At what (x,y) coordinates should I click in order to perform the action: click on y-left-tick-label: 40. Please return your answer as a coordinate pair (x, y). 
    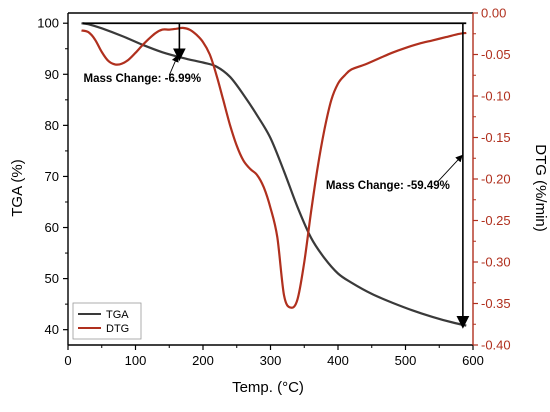
    Looking at the image, I should click on (52, 329).